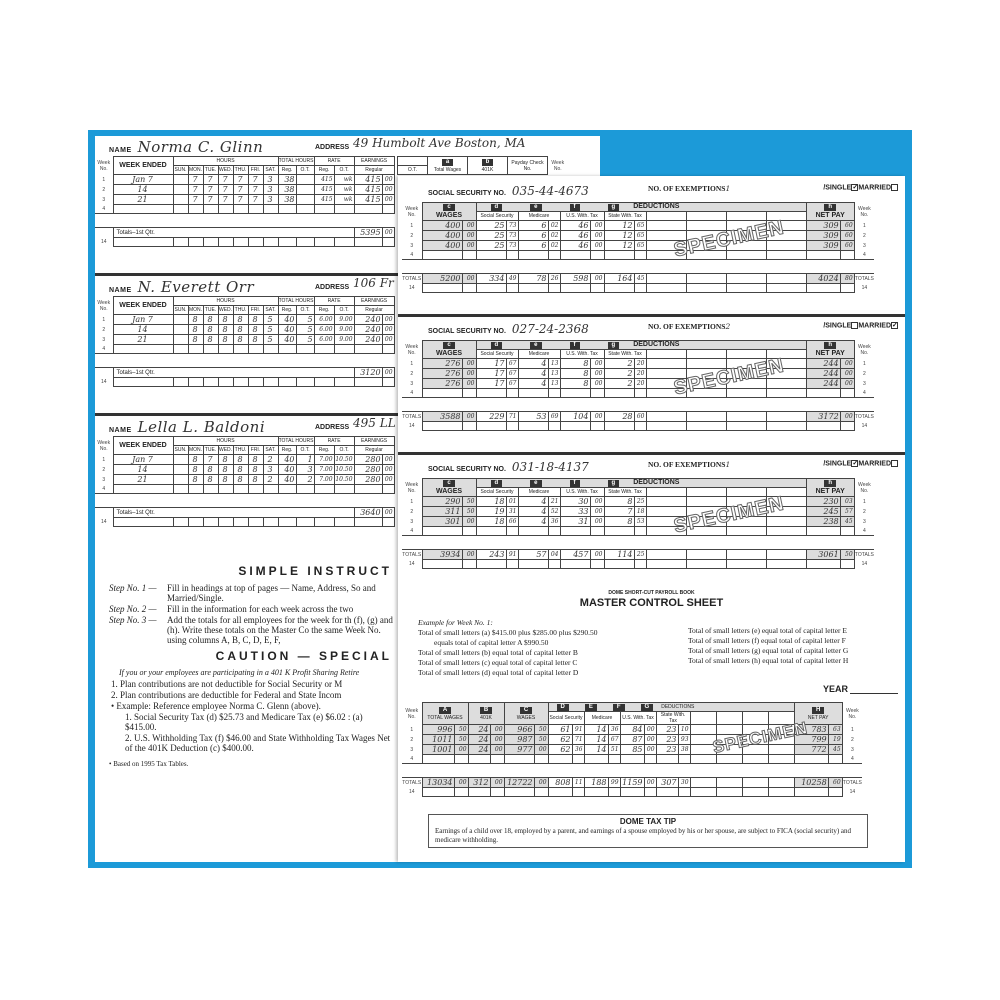  Describe the element at coordinates (847, 521) in the screenshot. I see `cents-cell: 45` at that location.